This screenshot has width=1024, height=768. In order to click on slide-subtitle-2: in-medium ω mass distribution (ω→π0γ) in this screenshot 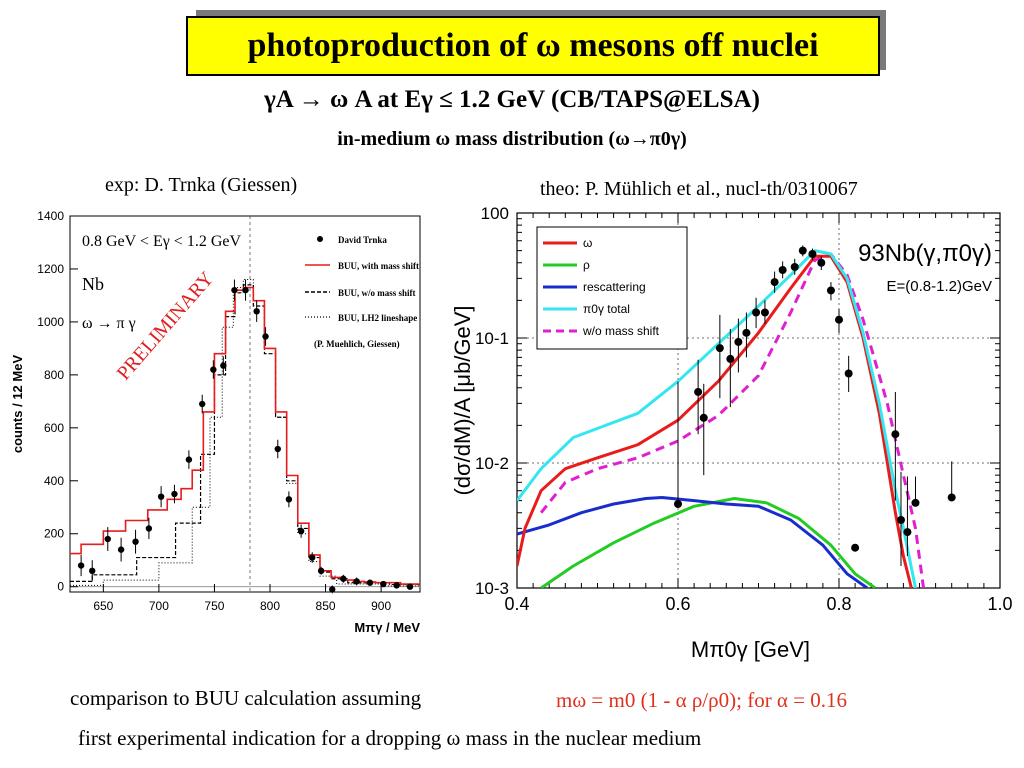, I will do `click(512, 139)`.